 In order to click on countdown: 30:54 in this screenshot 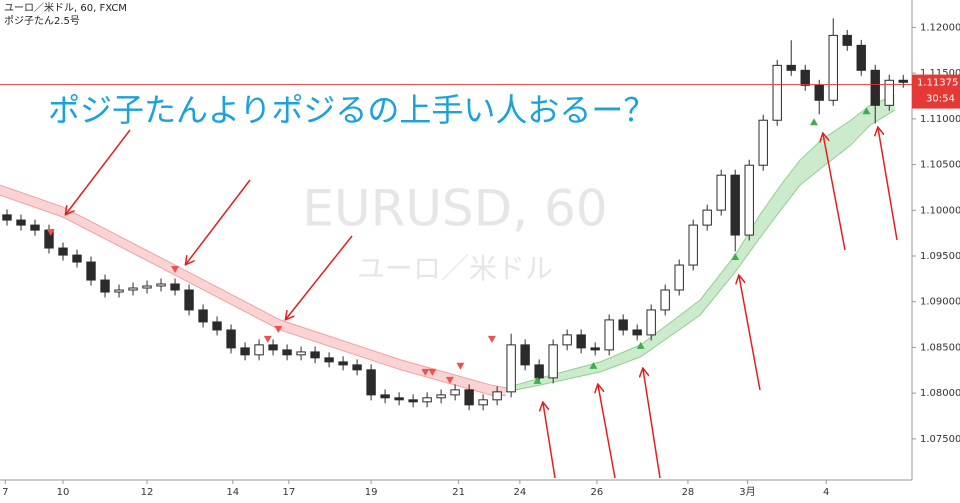, I will do `click(940, 99)`.